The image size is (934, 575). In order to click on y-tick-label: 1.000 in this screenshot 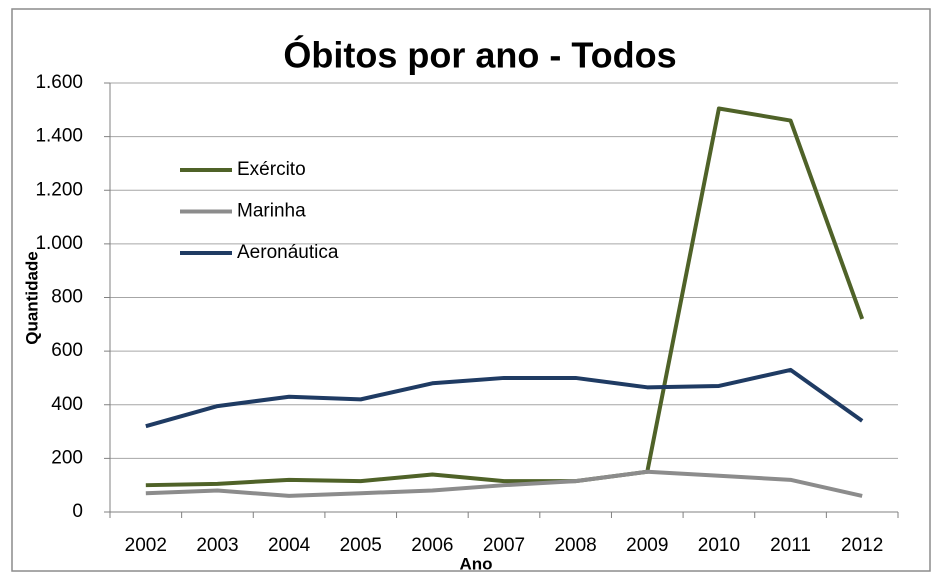, I will do `click(59, 243)`.